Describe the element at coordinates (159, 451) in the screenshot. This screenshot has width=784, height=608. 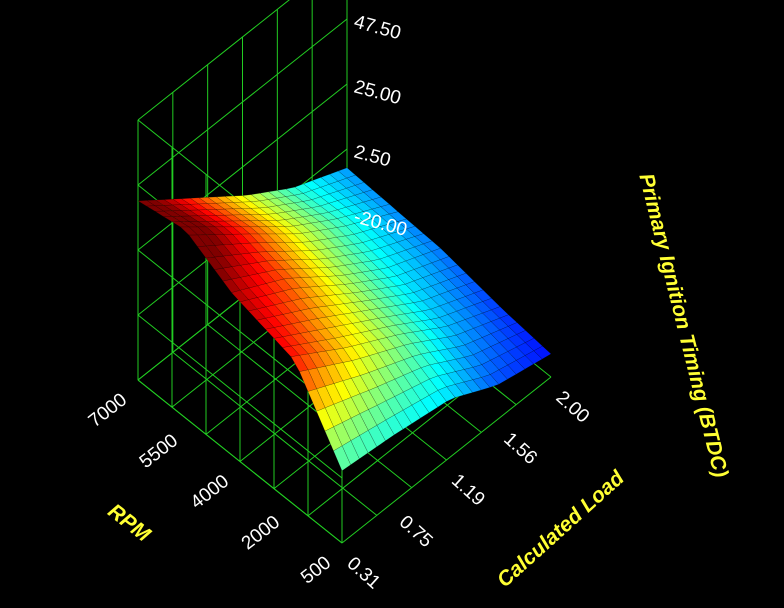
I see `y-tick-label: 5500` at that location.